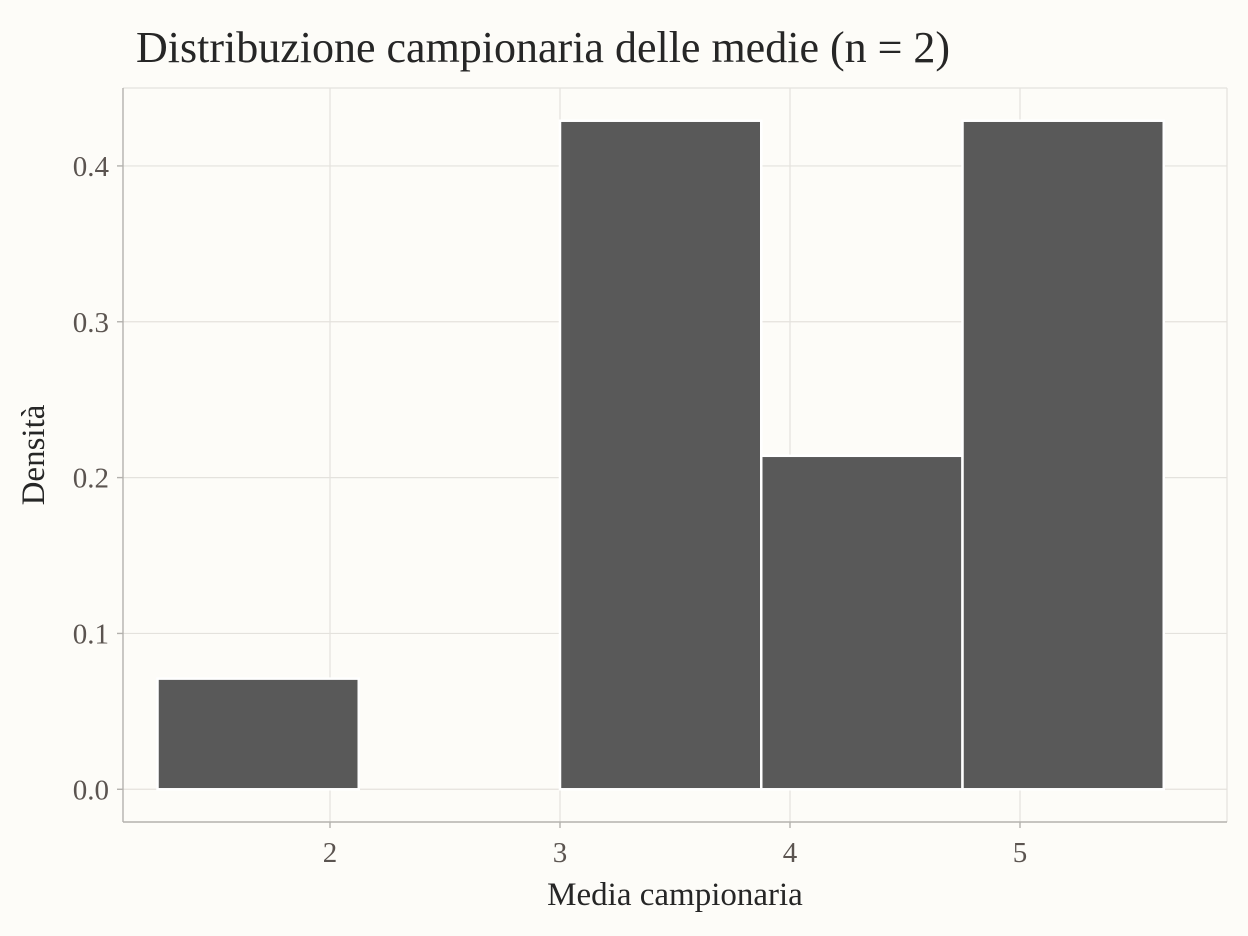 The height and width of the screenshot is (936, 1248). Describe the element at coordinates (330, 853) in the screenshot. I see `x-tick-label: 2` at that location.